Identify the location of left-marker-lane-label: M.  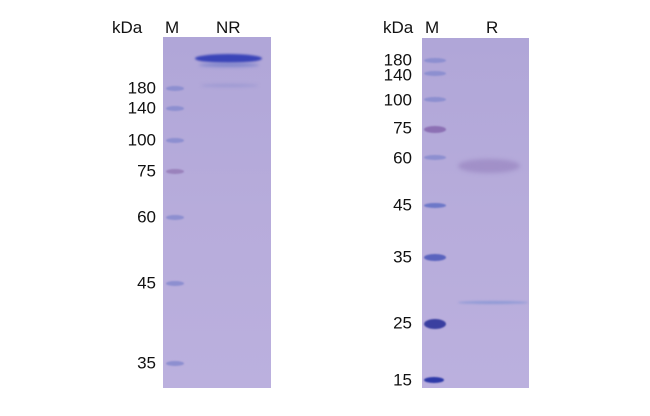
(172, 27).